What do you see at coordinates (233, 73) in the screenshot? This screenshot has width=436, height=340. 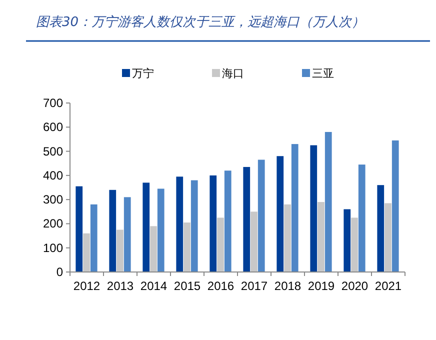 I see `legend-label: 海口` at bounding box center [233, 73].